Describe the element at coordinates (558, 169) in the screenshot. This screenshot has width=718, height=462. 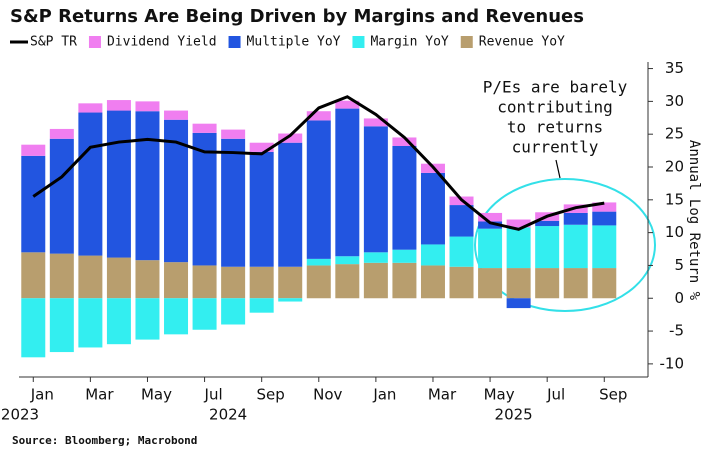
I see `pointer` at that location.